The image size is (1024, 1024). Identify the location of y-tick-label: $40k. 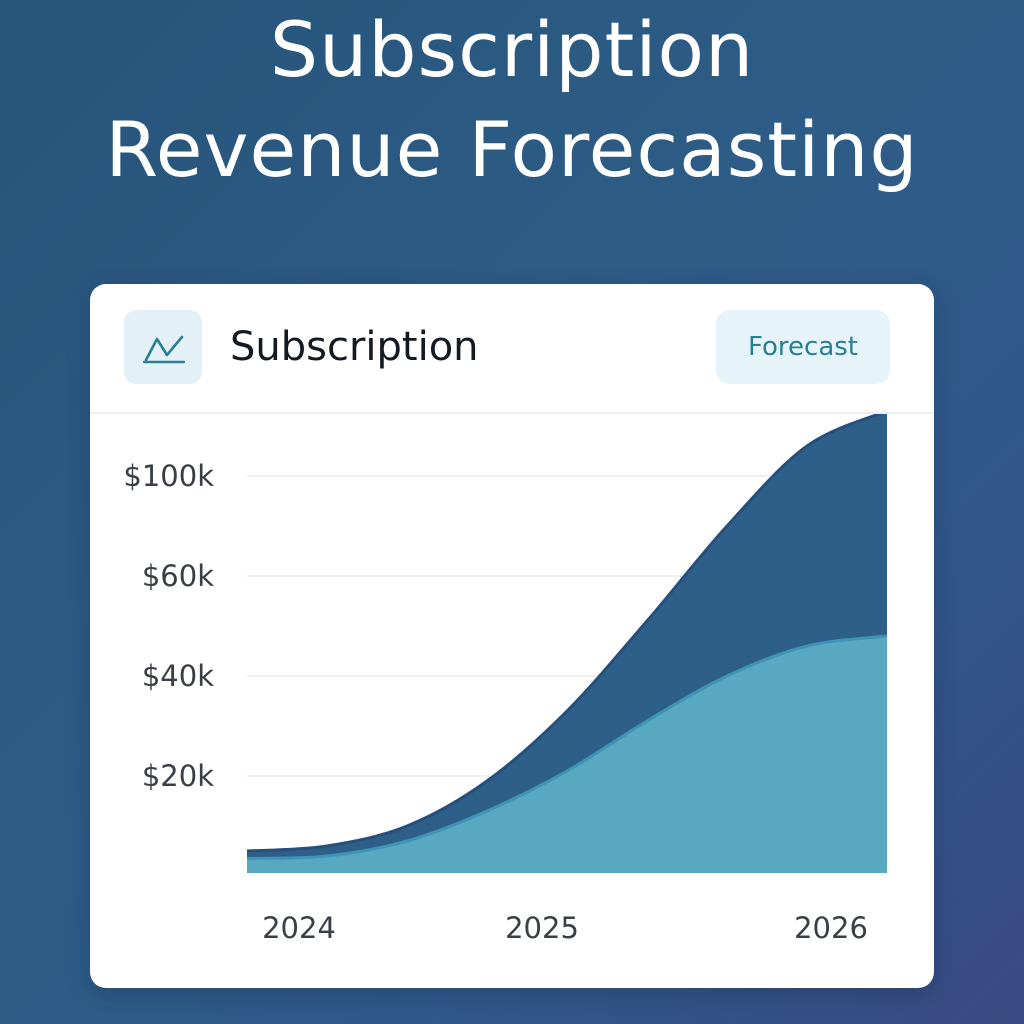
(178, 676).